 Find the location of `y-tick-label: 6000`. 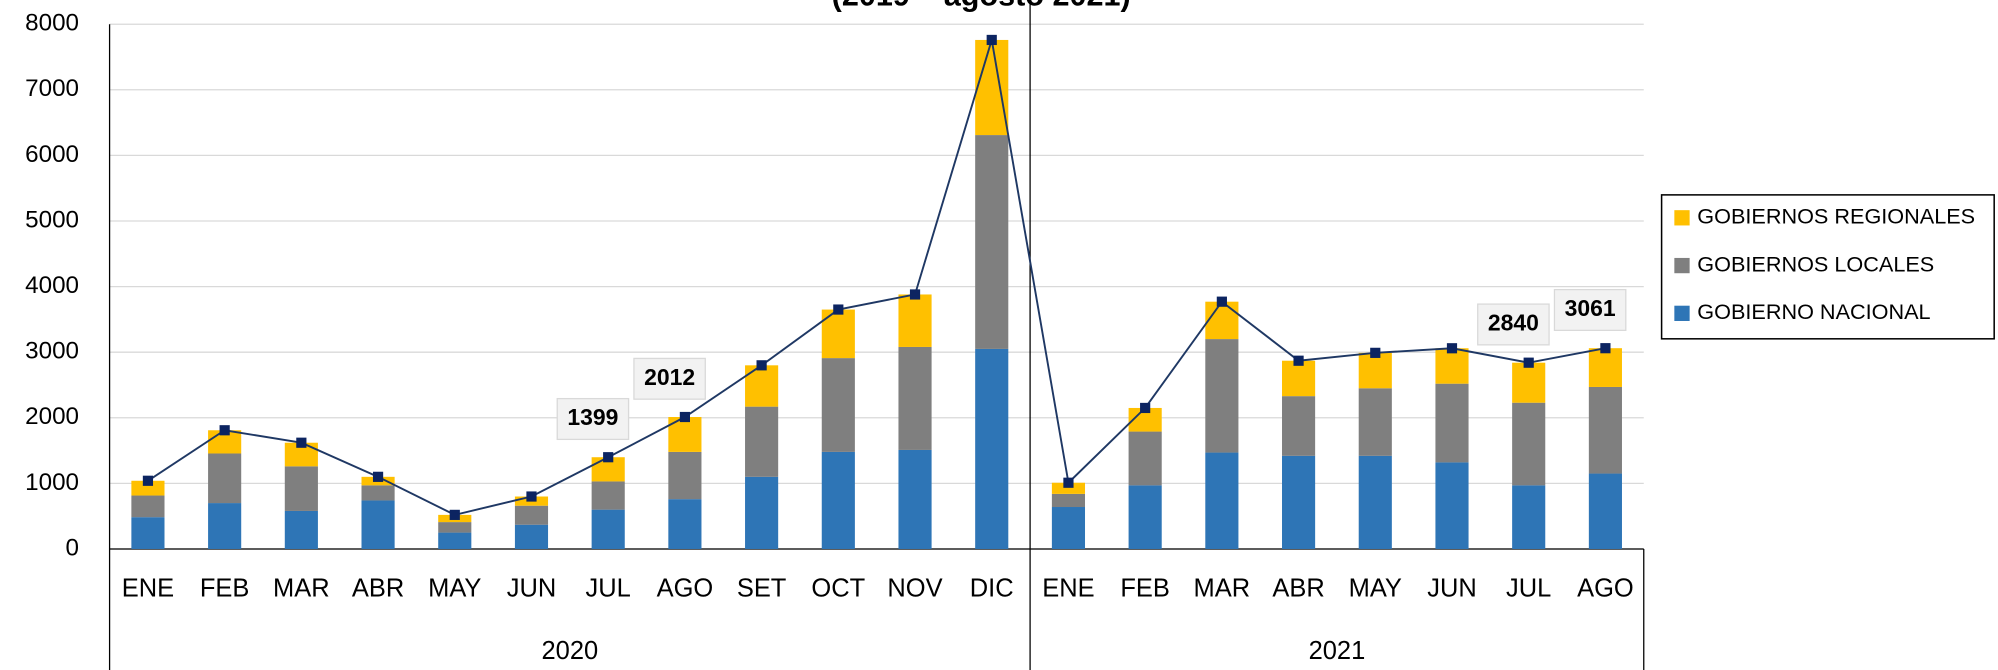

y-tick-label: 6000 is located at coordinates (52, 154).